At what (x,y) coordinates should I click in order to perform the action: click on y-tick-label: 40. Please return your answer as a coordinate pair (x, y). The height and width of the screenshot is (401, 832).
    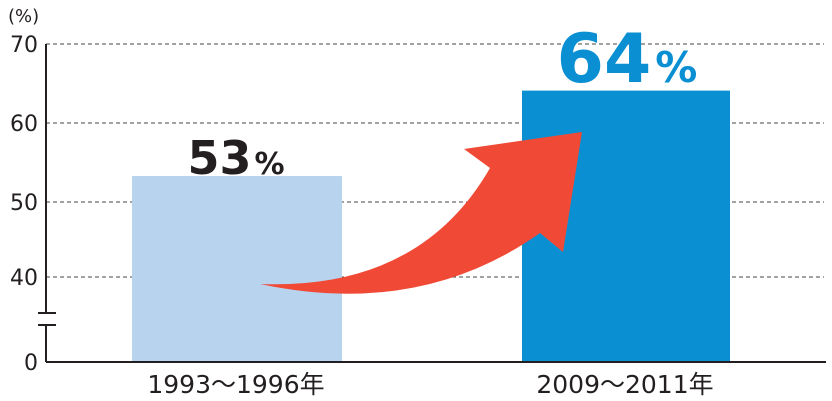
    Looking at the image, I should click on (24, 278).